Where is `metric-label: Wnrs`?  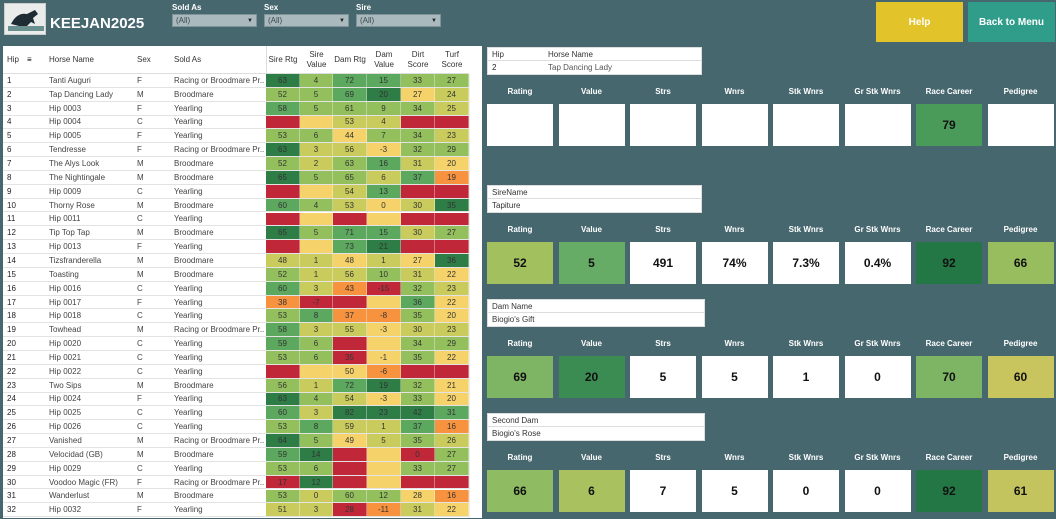
metric-label: Wnrs is located at coordinates (734, 229).